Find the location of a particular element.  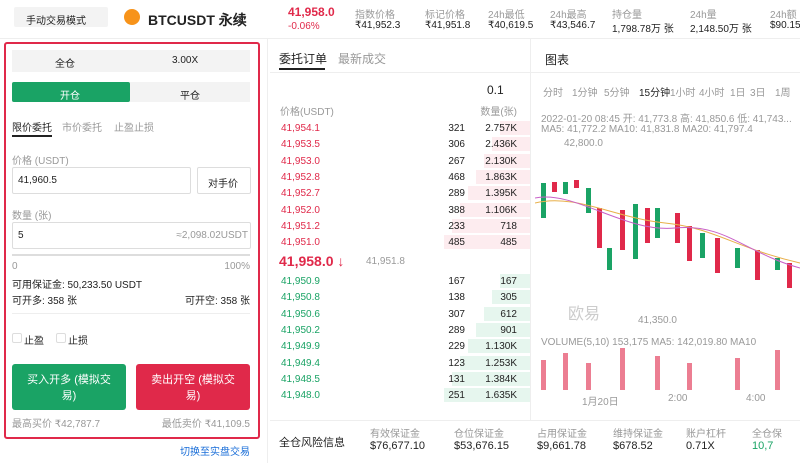

book-total: 1.635K is located at coordinates (501, 396).